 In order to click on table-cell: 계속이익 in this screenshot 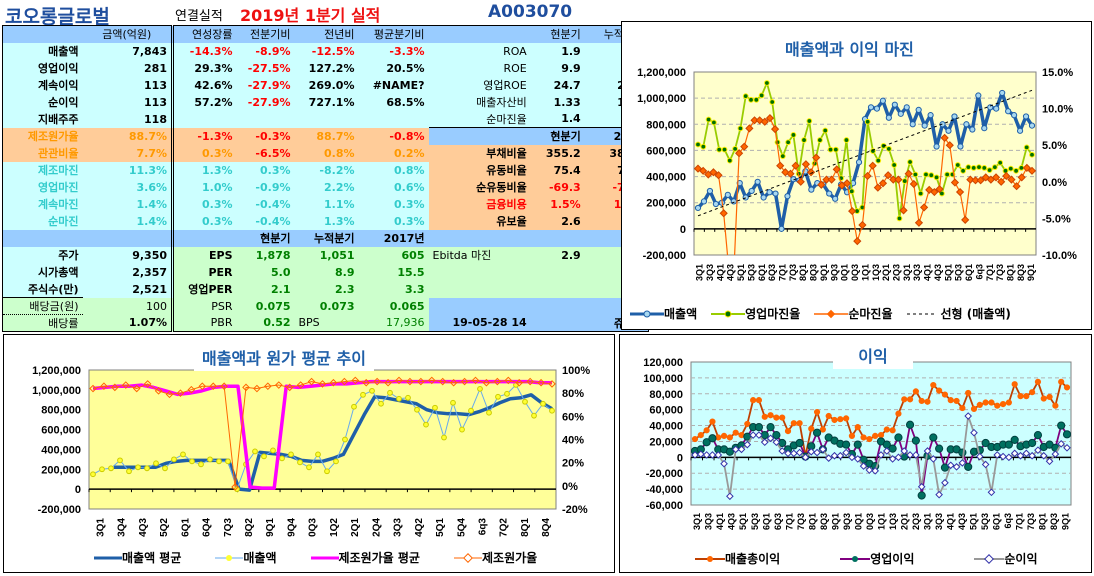, I will do `click(42, 85)`.